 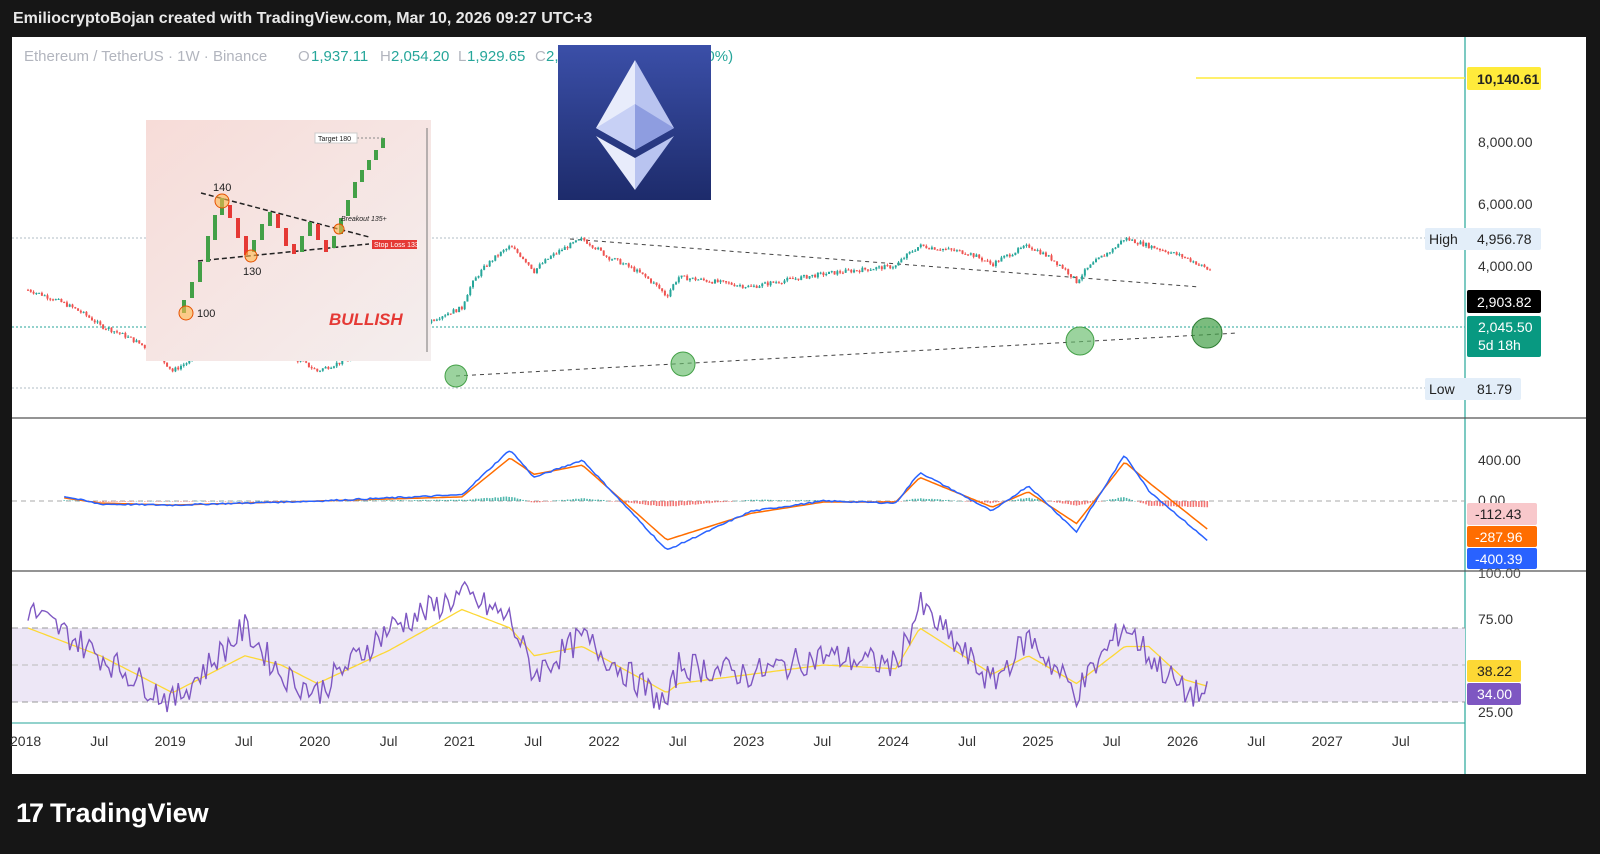 I want to click on low-badge-value: 81.79, so click(x=1494, y=389).